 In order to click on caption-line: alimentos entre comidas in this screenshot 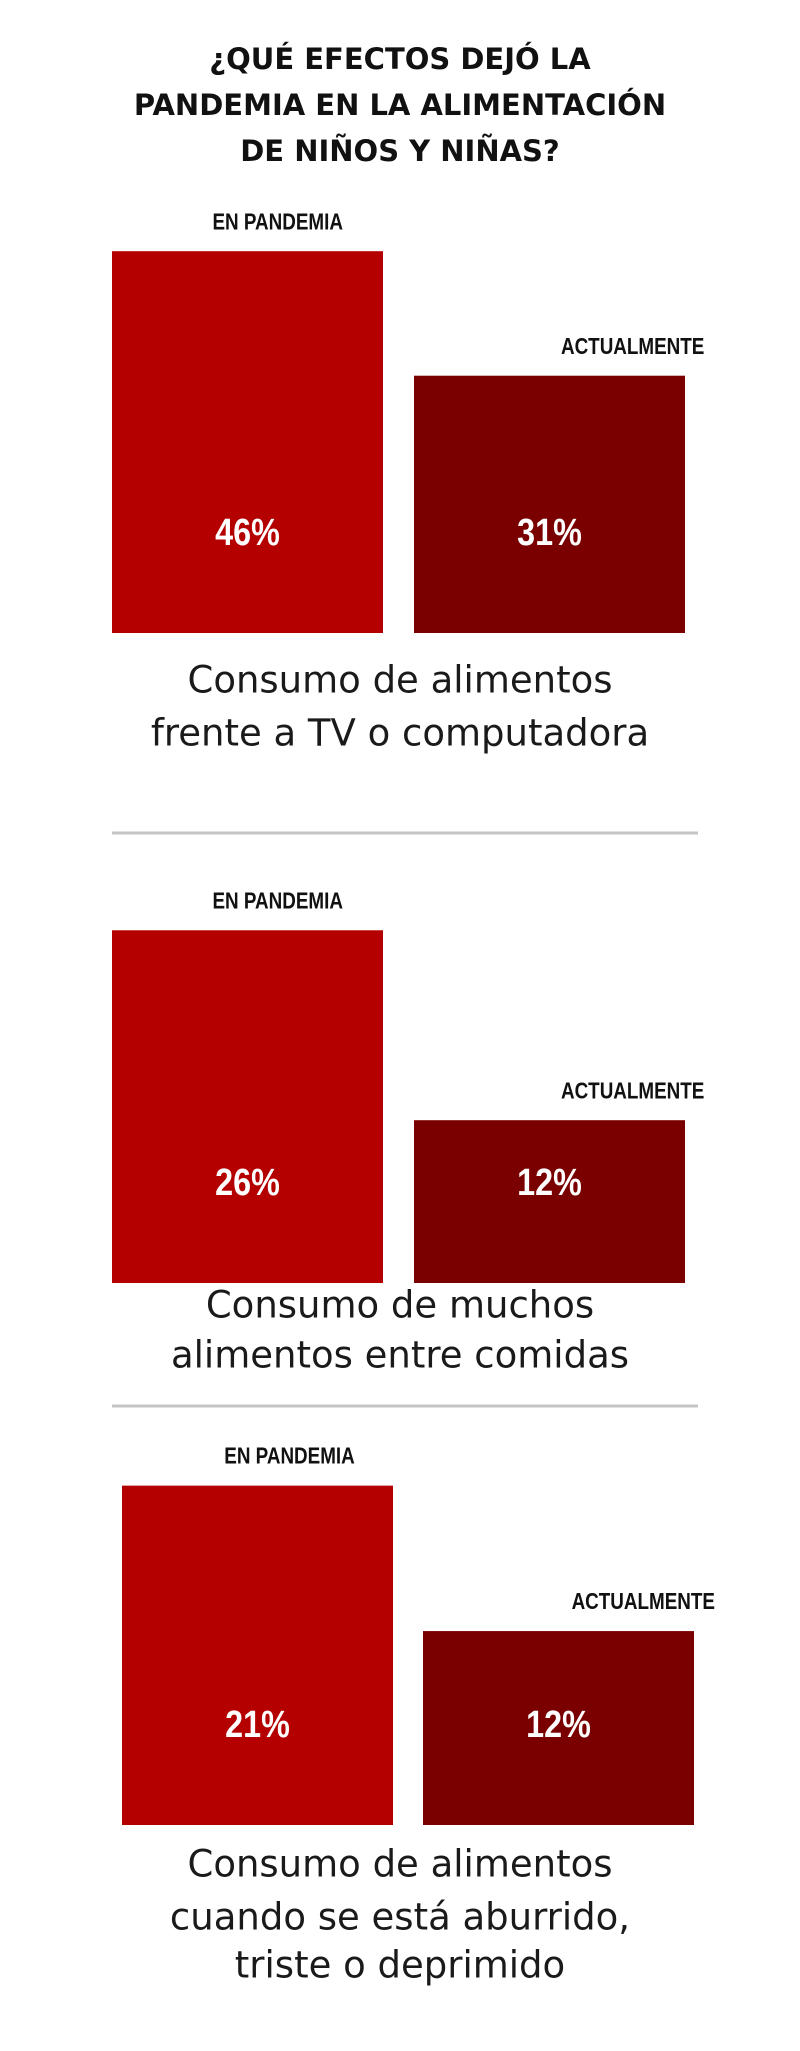, I will do `click(400, 1355)`.